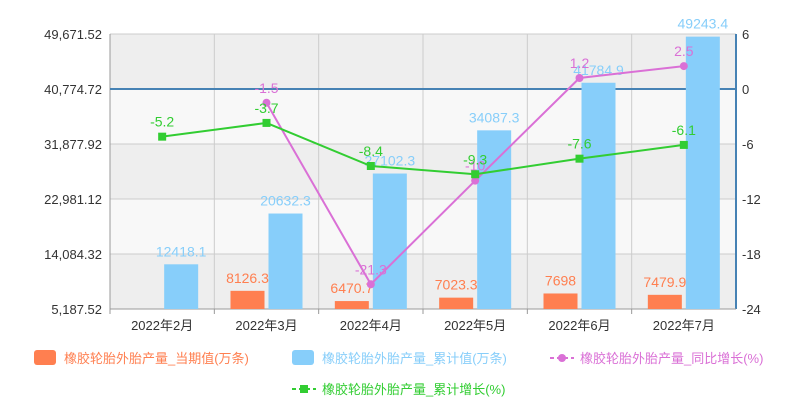 Image resolution: width=798 pixels, height=416 pixels. Describe the element at coordinates (414, 358) in the screenshot. I see `legend-label: 橡胶轮胎外胎产量_累计值(万条)` at that location.